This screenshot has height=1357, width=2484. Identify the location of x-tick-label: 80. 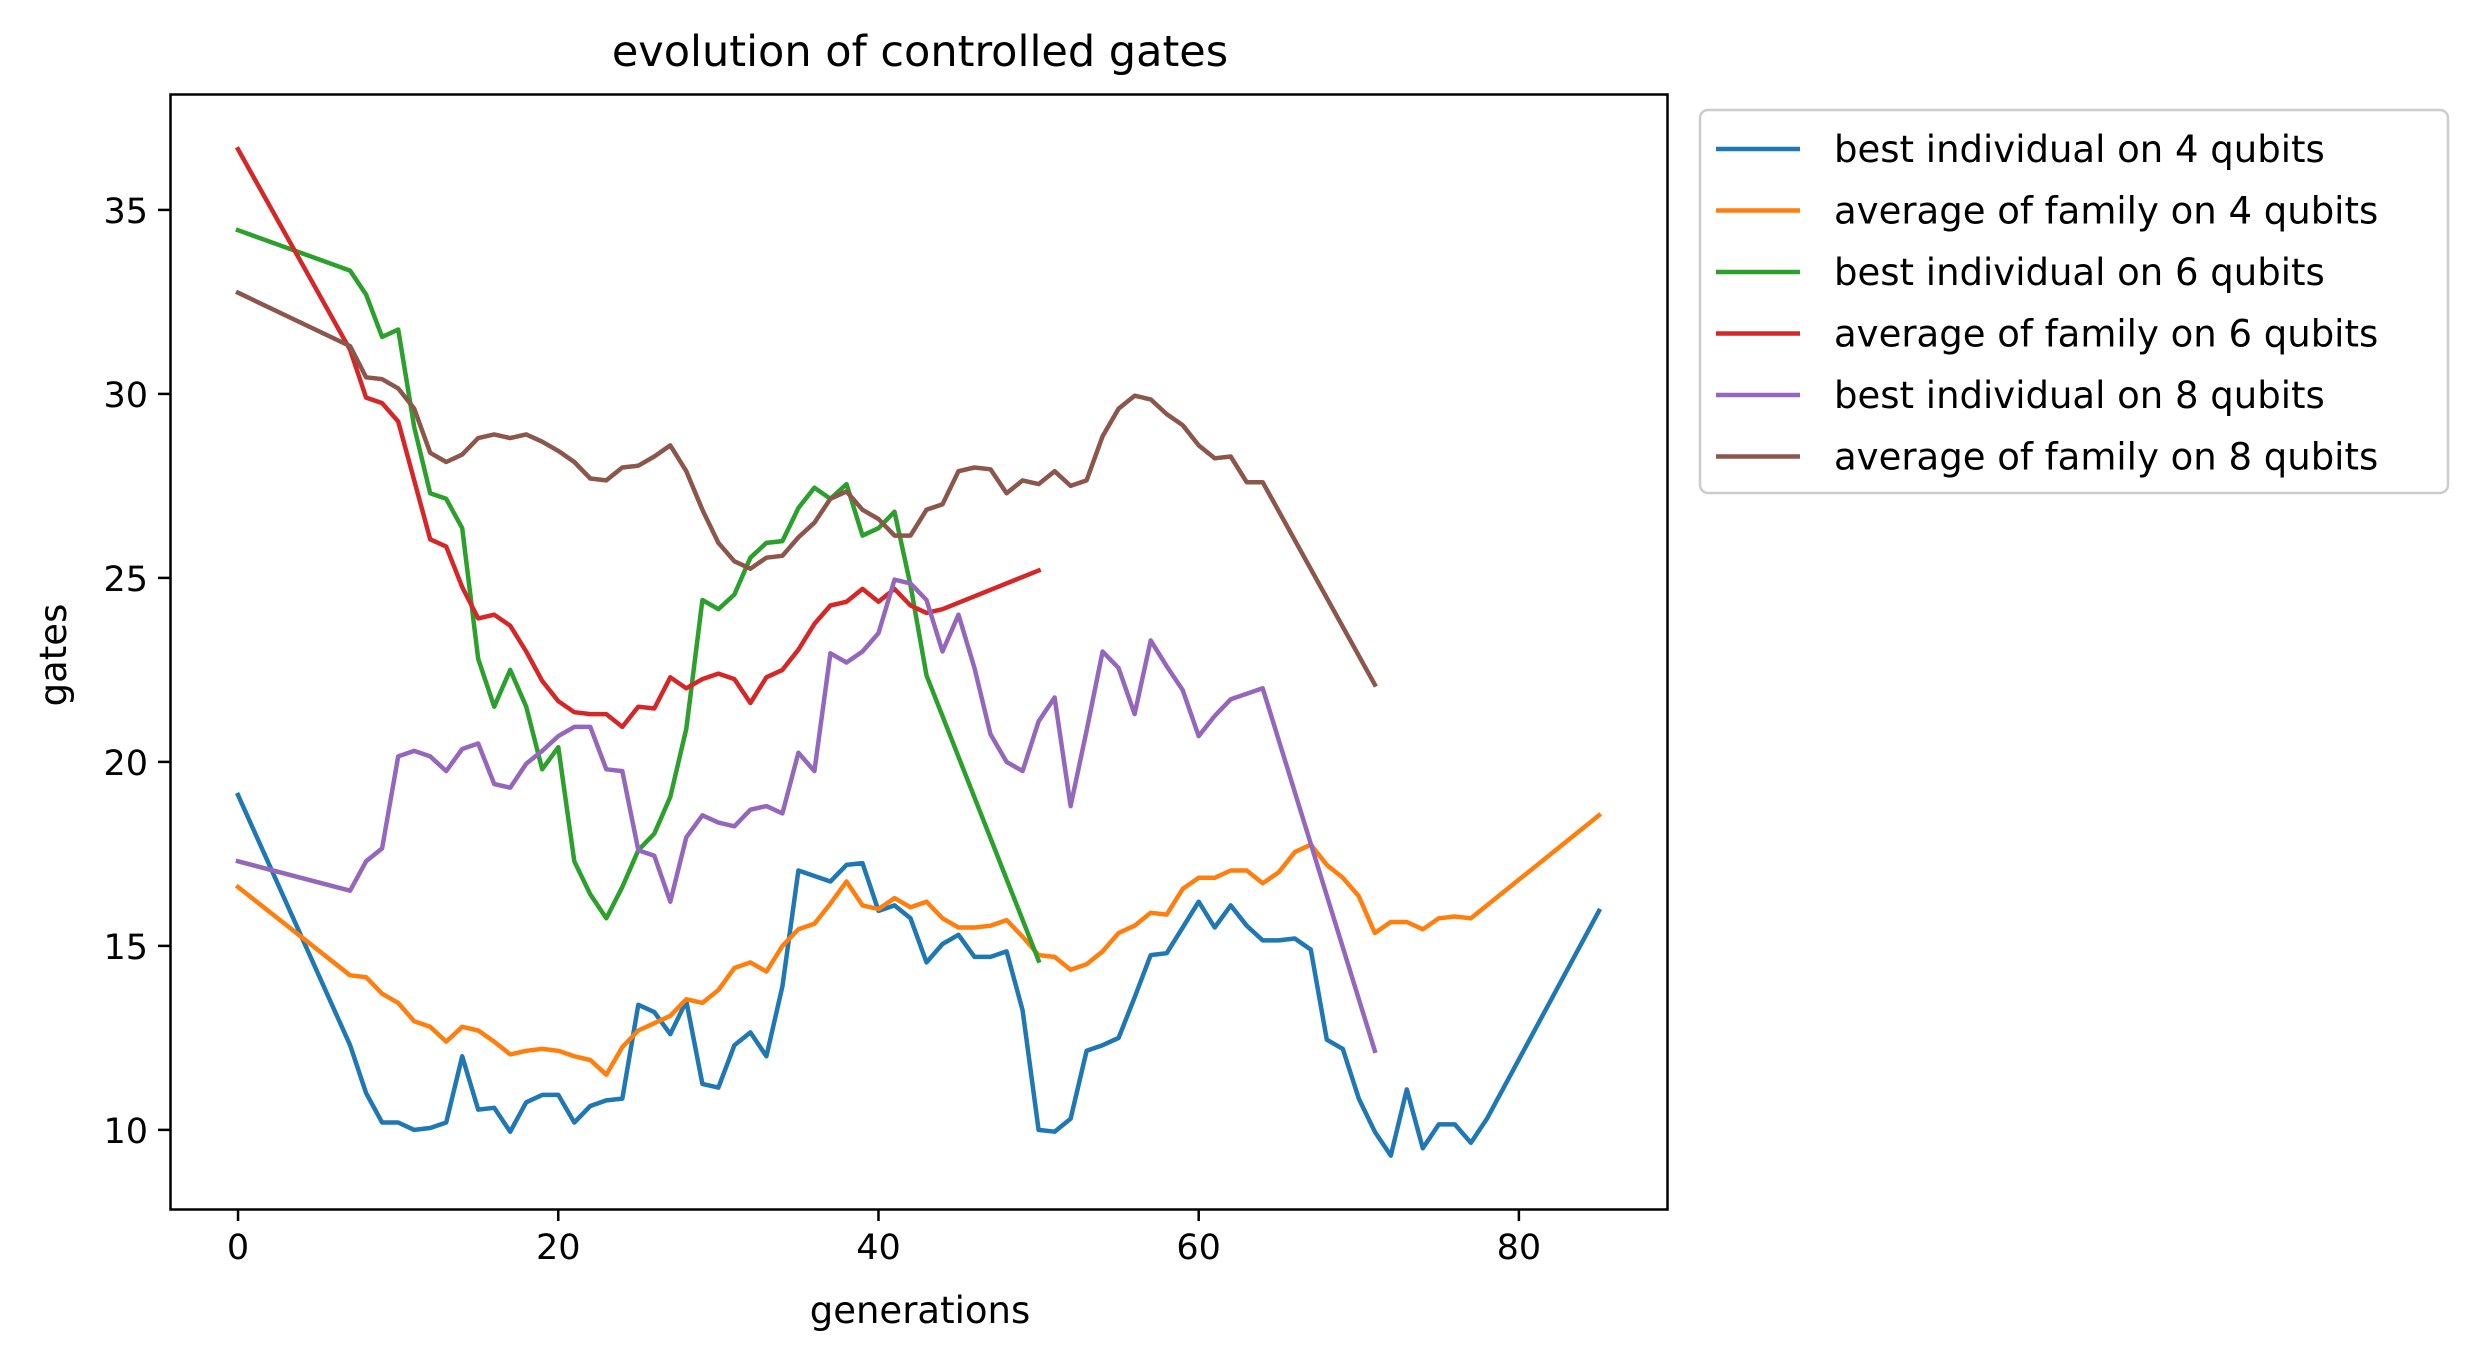
(1519, 1248).